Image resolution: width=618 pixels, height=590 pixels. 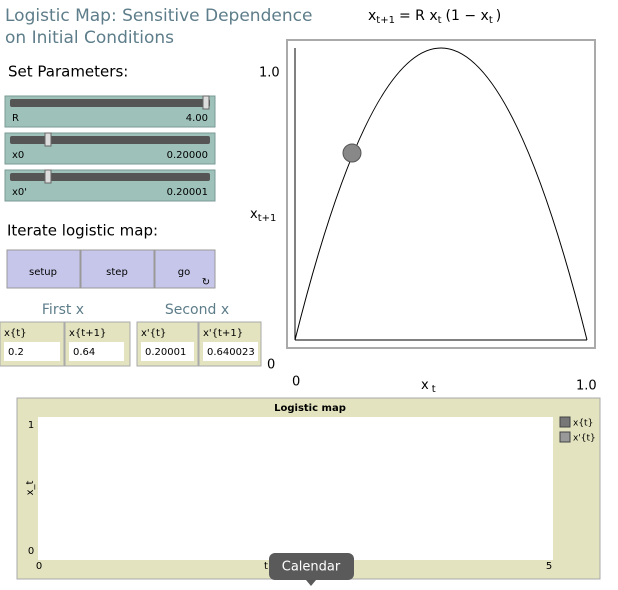 I want to click on axis-label: xt+1, so click(x=263, y=216).